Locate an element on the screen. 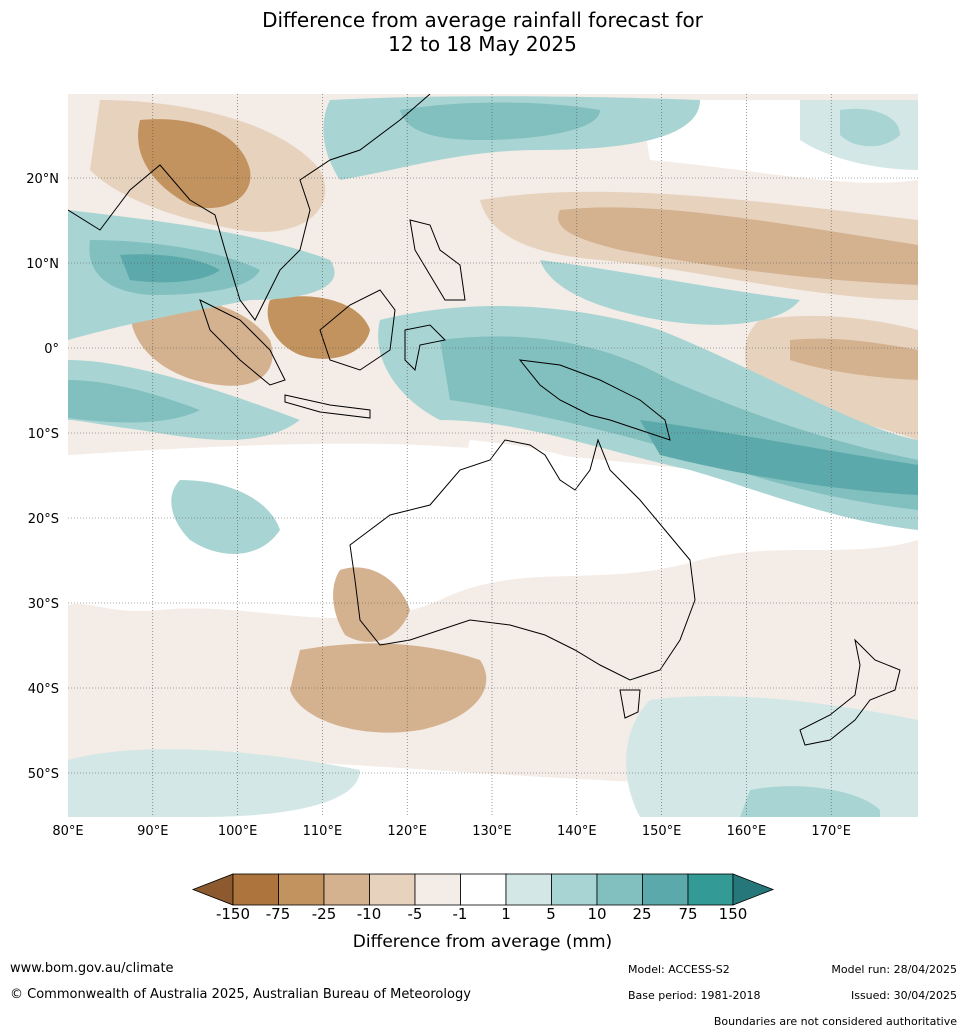 This screenshot has height=1035, width=965. lat-label: 10°S is located at coordinates (43, 434).